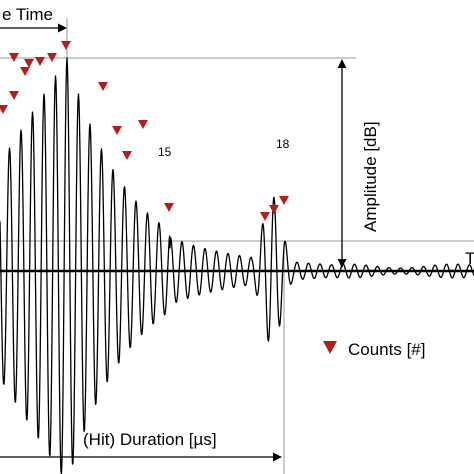  What do you see at coordinates (283, 144) in the screenshot?
I see `count-label-18: 18` at bounding box center [283, 144].